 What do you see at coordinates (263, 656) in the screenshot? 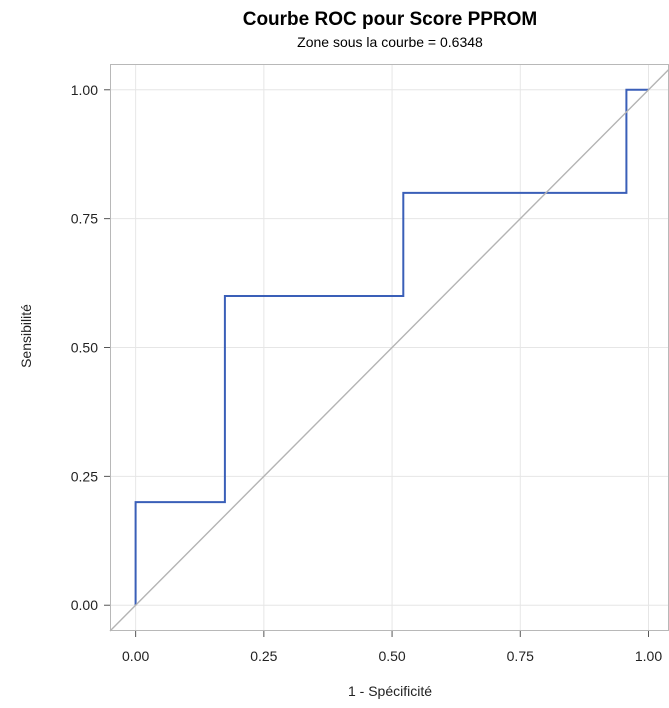
I see `x-tick-label: 0.25` at bounding box center [263, 656].